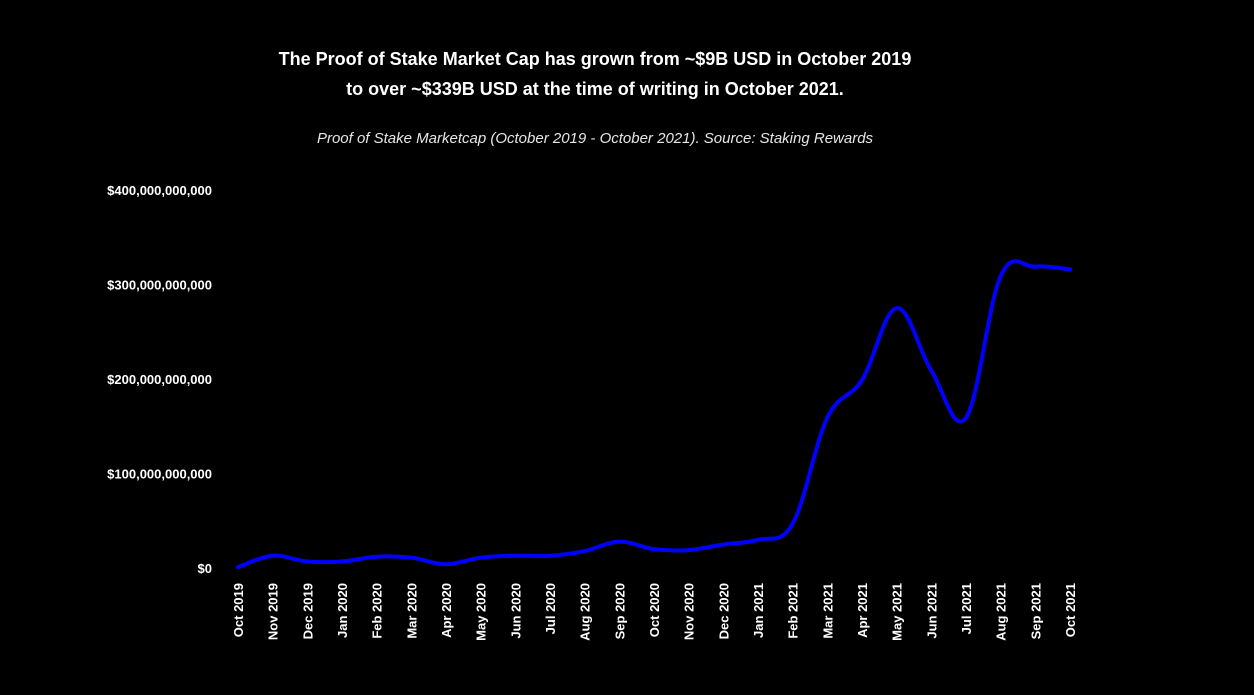 Image resolution: width=1254 pixels, height=695 pixels. What do you see at coordinates (931, 611) in the screenshot?
I see `x-tick-label: Jun 2021` at bounding box center [931, 611].